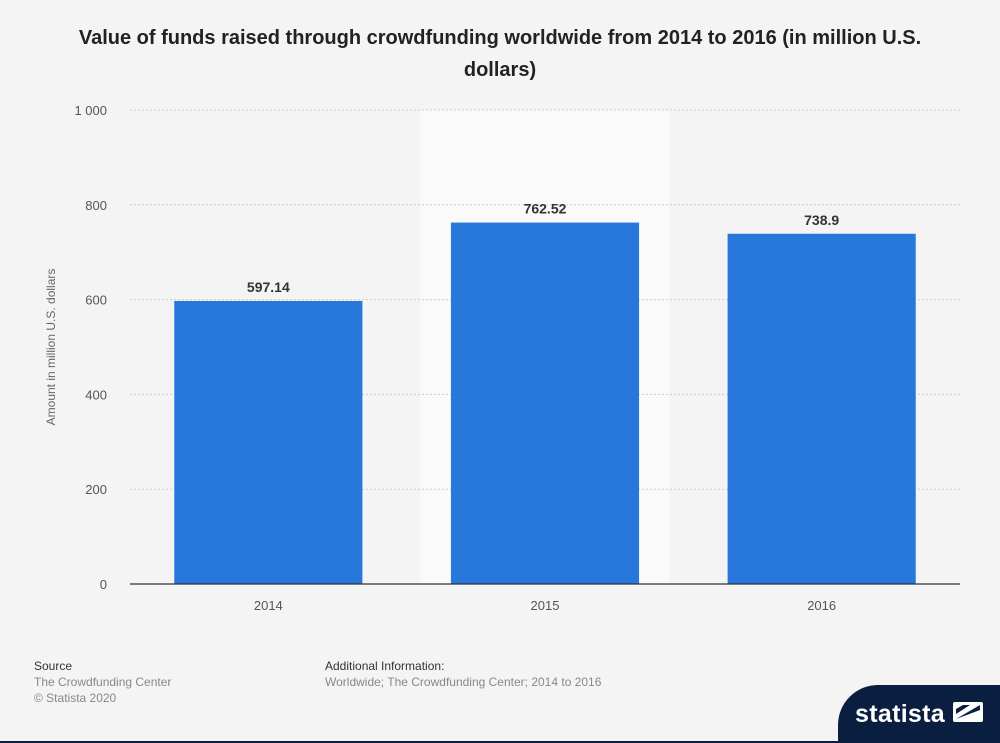  Describe the element at coordinates (385, 666) in the screenshot. I see `info-heading: Additional Information:` at that location.